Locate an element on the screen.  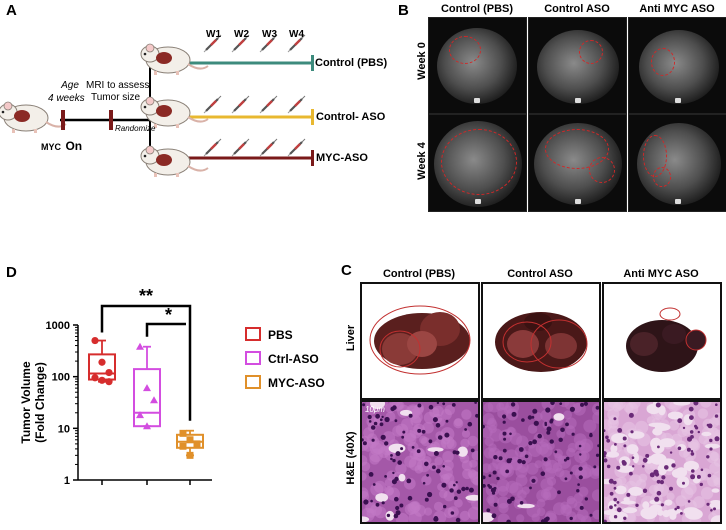
legend-swatch is located at coordinates (253, 334).